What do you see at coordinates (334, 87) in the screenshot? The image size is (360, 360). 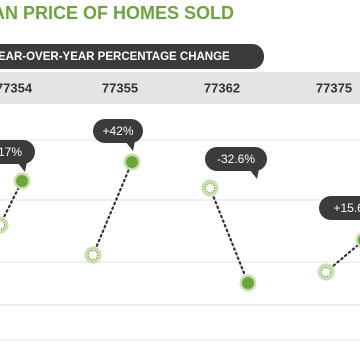 I see `category-label: 77375` at bounding box center [334, 87].